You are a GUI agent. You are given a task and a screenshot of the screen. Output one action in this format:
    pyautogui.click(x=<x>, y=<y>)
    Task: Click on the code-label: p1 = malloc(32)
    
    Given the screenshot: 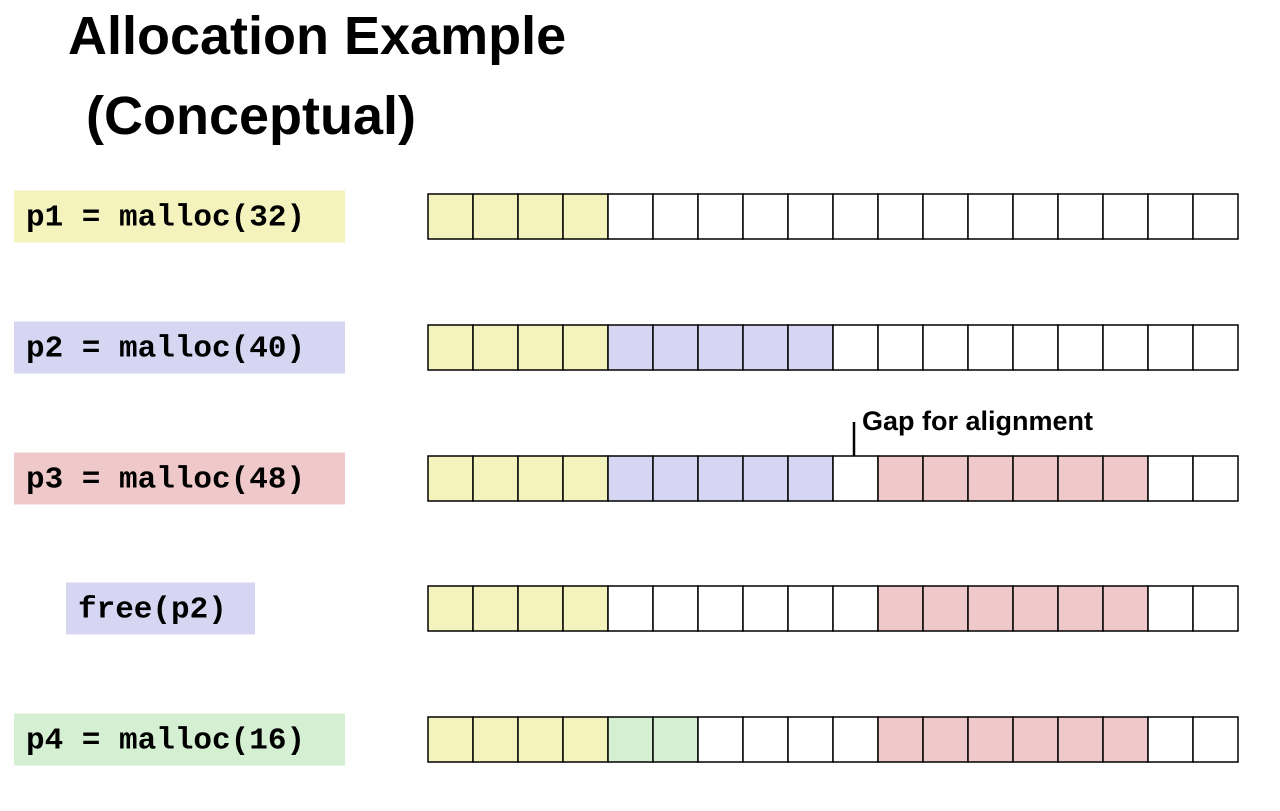 What is the action you would take?
    pyautogui.click(x=165, y=218)
    